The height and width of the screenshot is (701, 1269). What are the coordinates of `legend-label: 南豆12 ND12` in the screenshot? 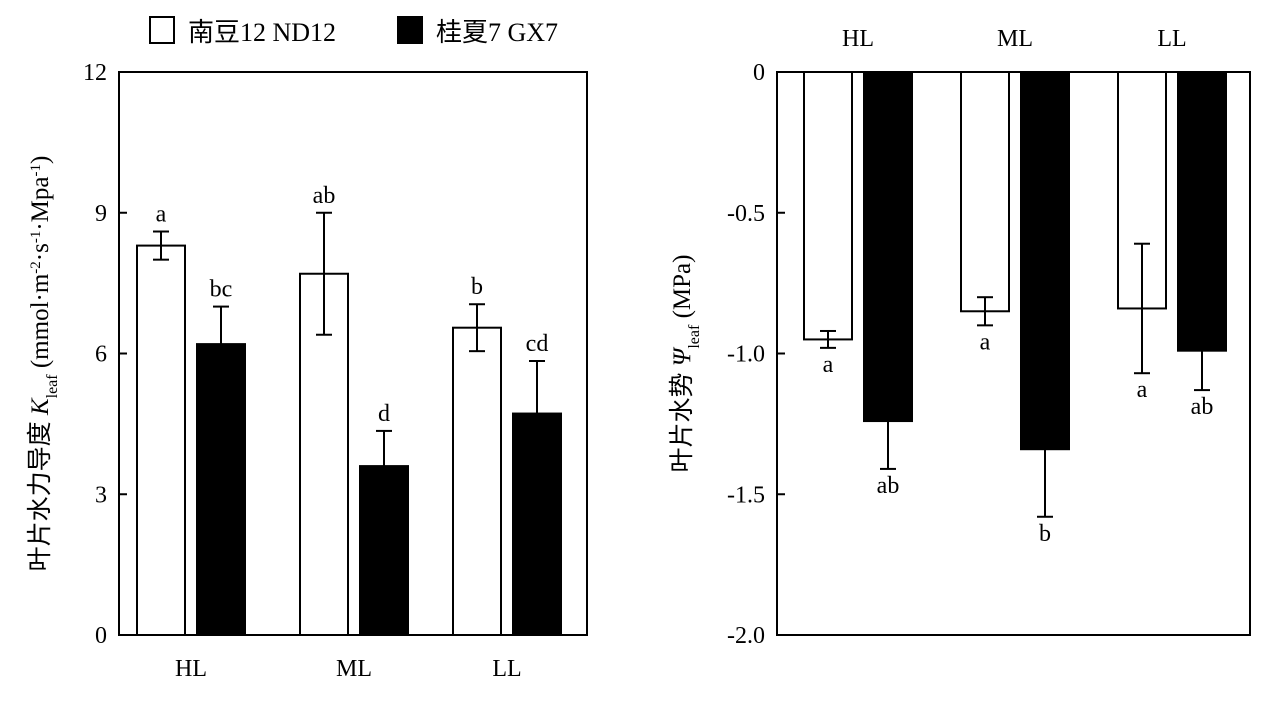 It's located at (262, 32).